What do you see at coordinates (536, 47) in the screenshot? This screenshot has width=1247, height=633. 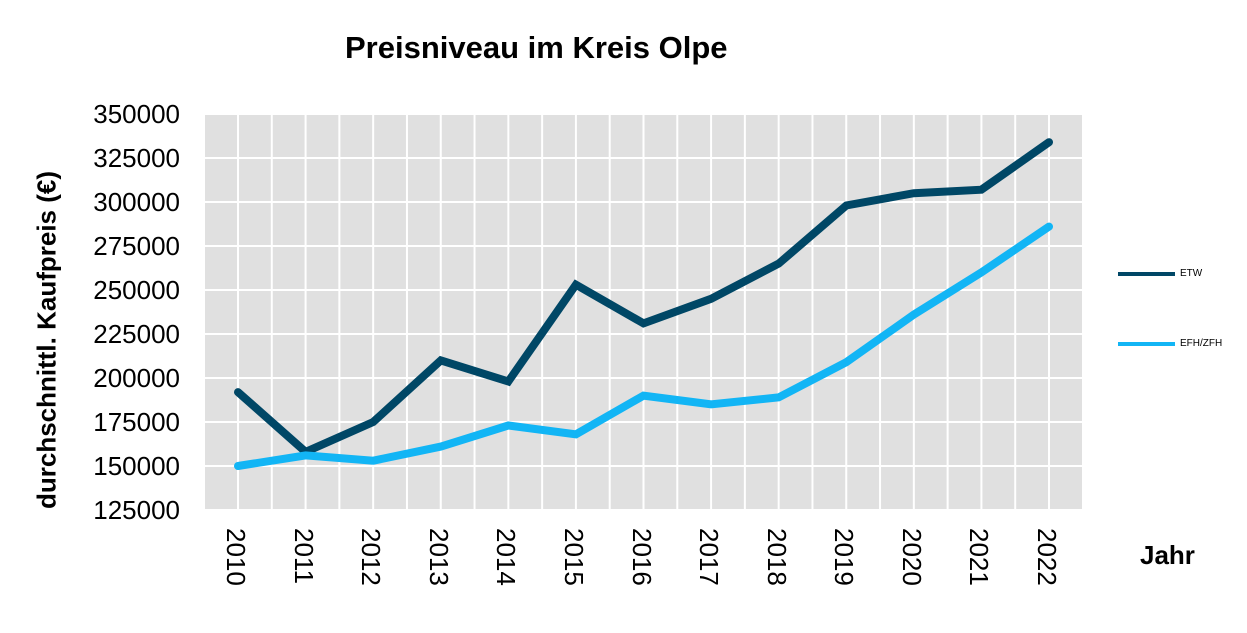 I see `chart-title: Preisniveau im Kreis Olpe` at bounding box center [536, 47].